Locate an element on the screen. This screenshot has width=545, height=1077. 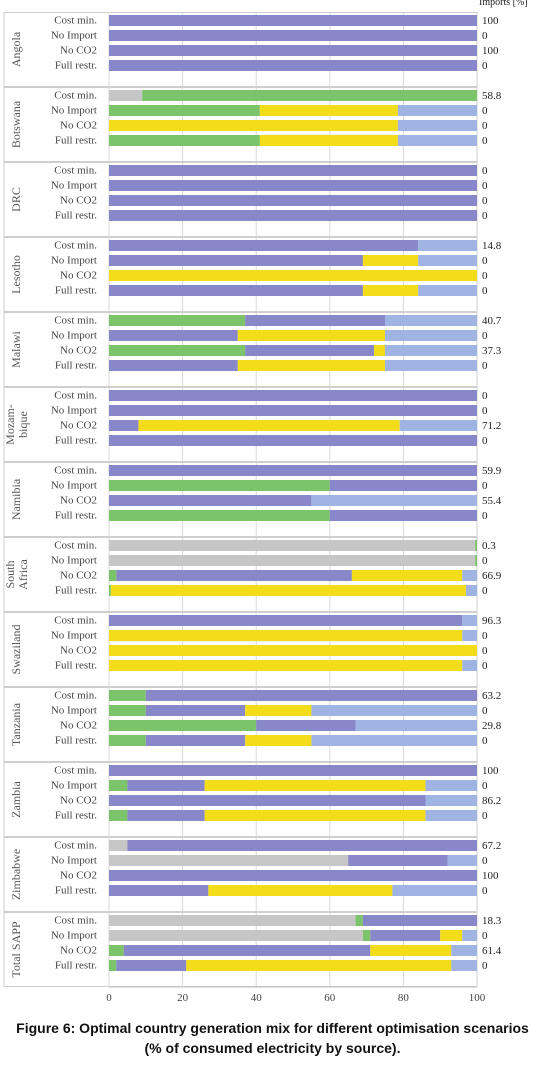
country-label: DRC is located at coordinates (16, 199).